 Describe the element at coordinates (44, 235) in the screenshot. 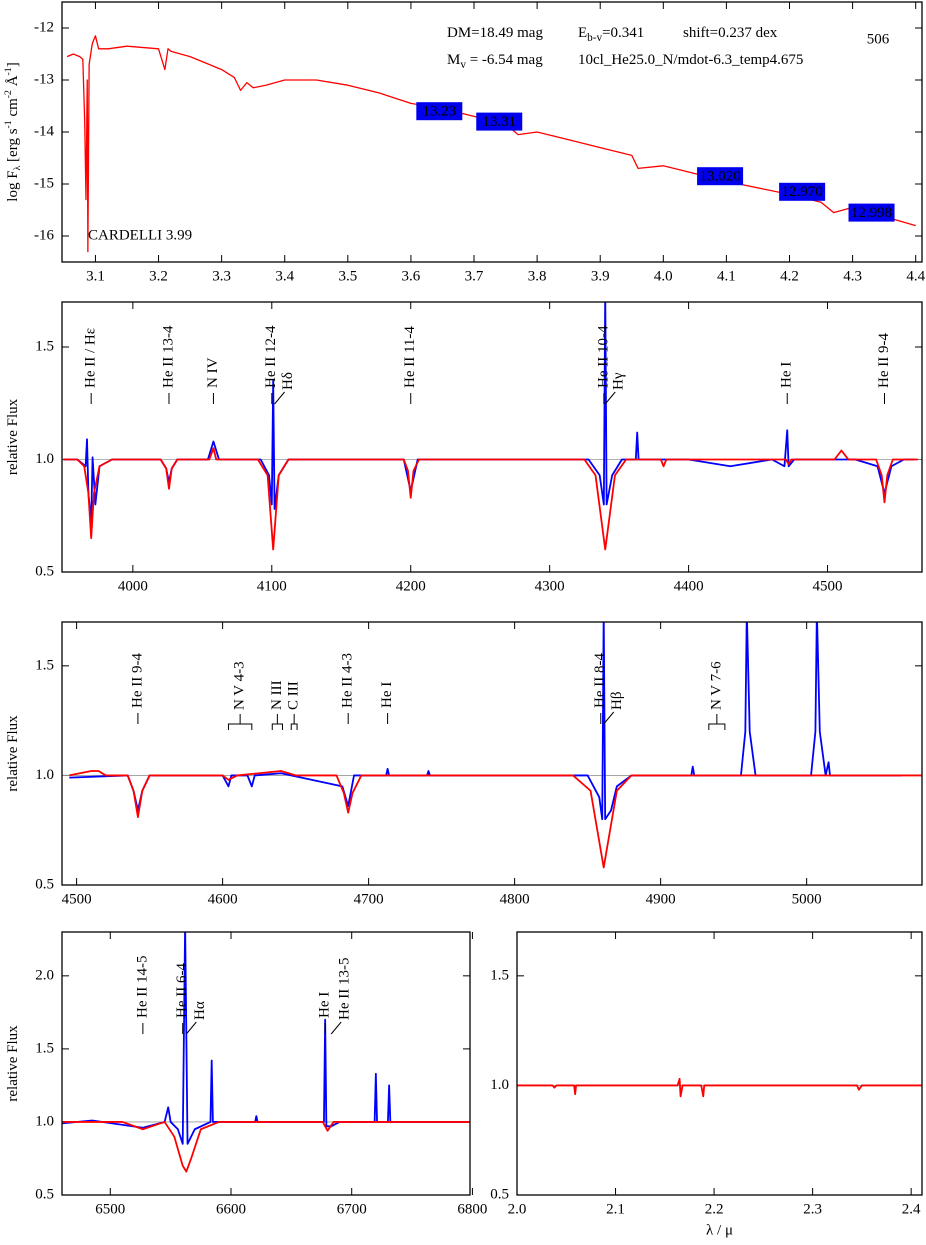

I see `y-tick-label: -16` at that location.